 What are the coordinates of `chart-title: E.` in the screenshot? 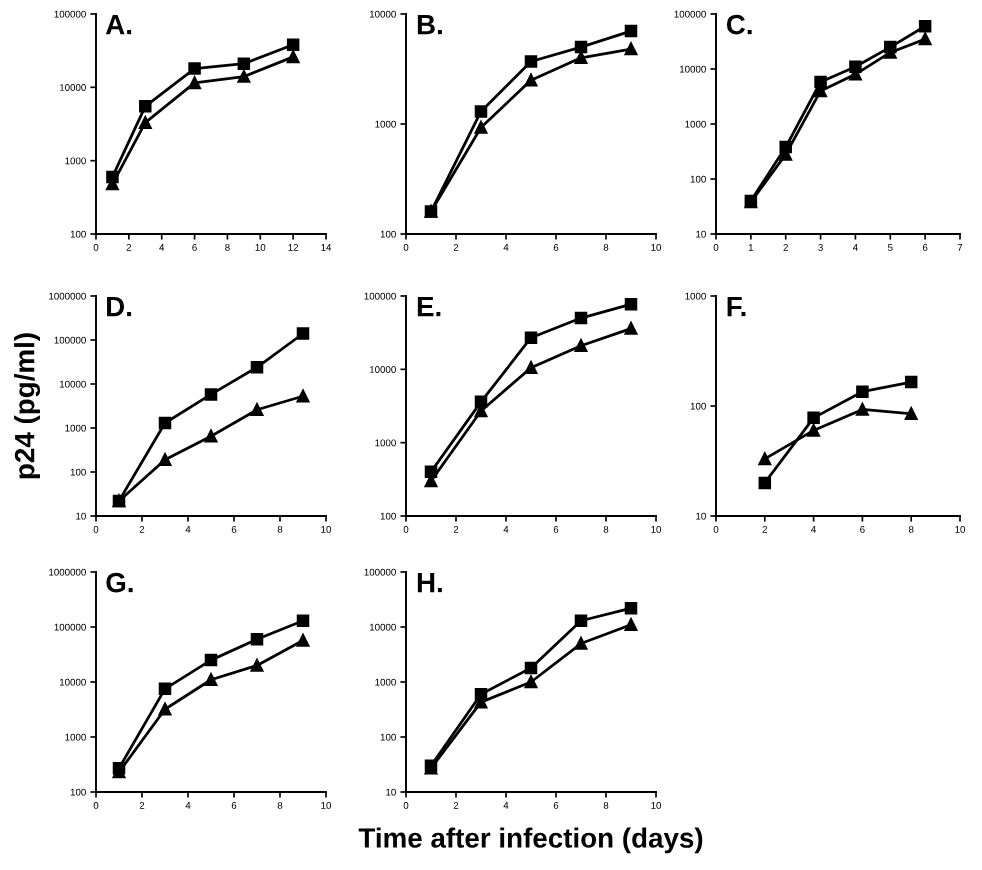 It's located at (429, 307).